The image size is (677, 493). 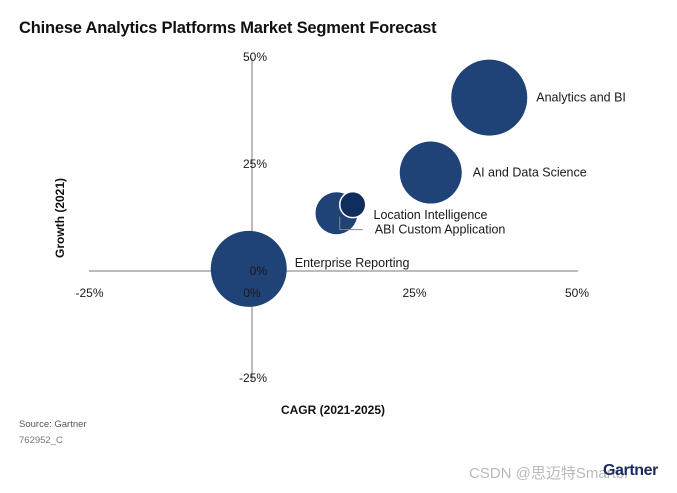 What do you see at coordinates (60, 218) in the screenshot?
I see `y-axis-label: Growth (2021)` at bounding box center [60, 218].